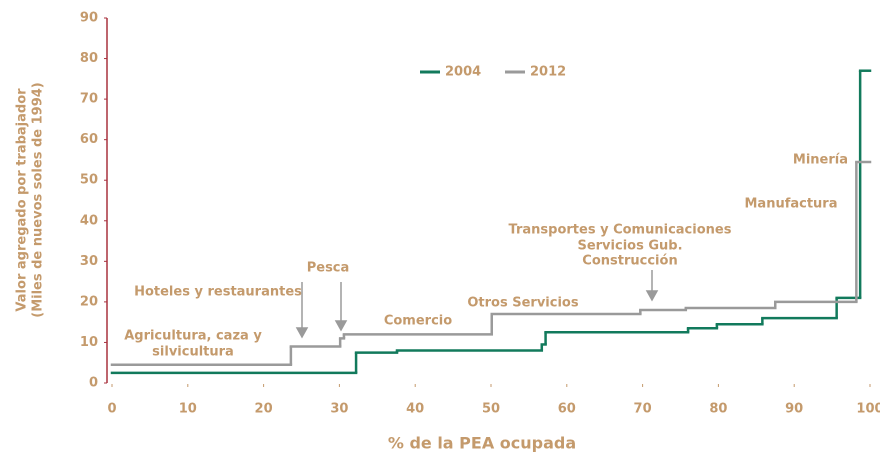 Image resolution: width=880 pixels, height=458 pixels. What do you see at coordinates (93, 383) in the screenshot?
I see `y-tick-label: 0` at bounding box center [93, 383].